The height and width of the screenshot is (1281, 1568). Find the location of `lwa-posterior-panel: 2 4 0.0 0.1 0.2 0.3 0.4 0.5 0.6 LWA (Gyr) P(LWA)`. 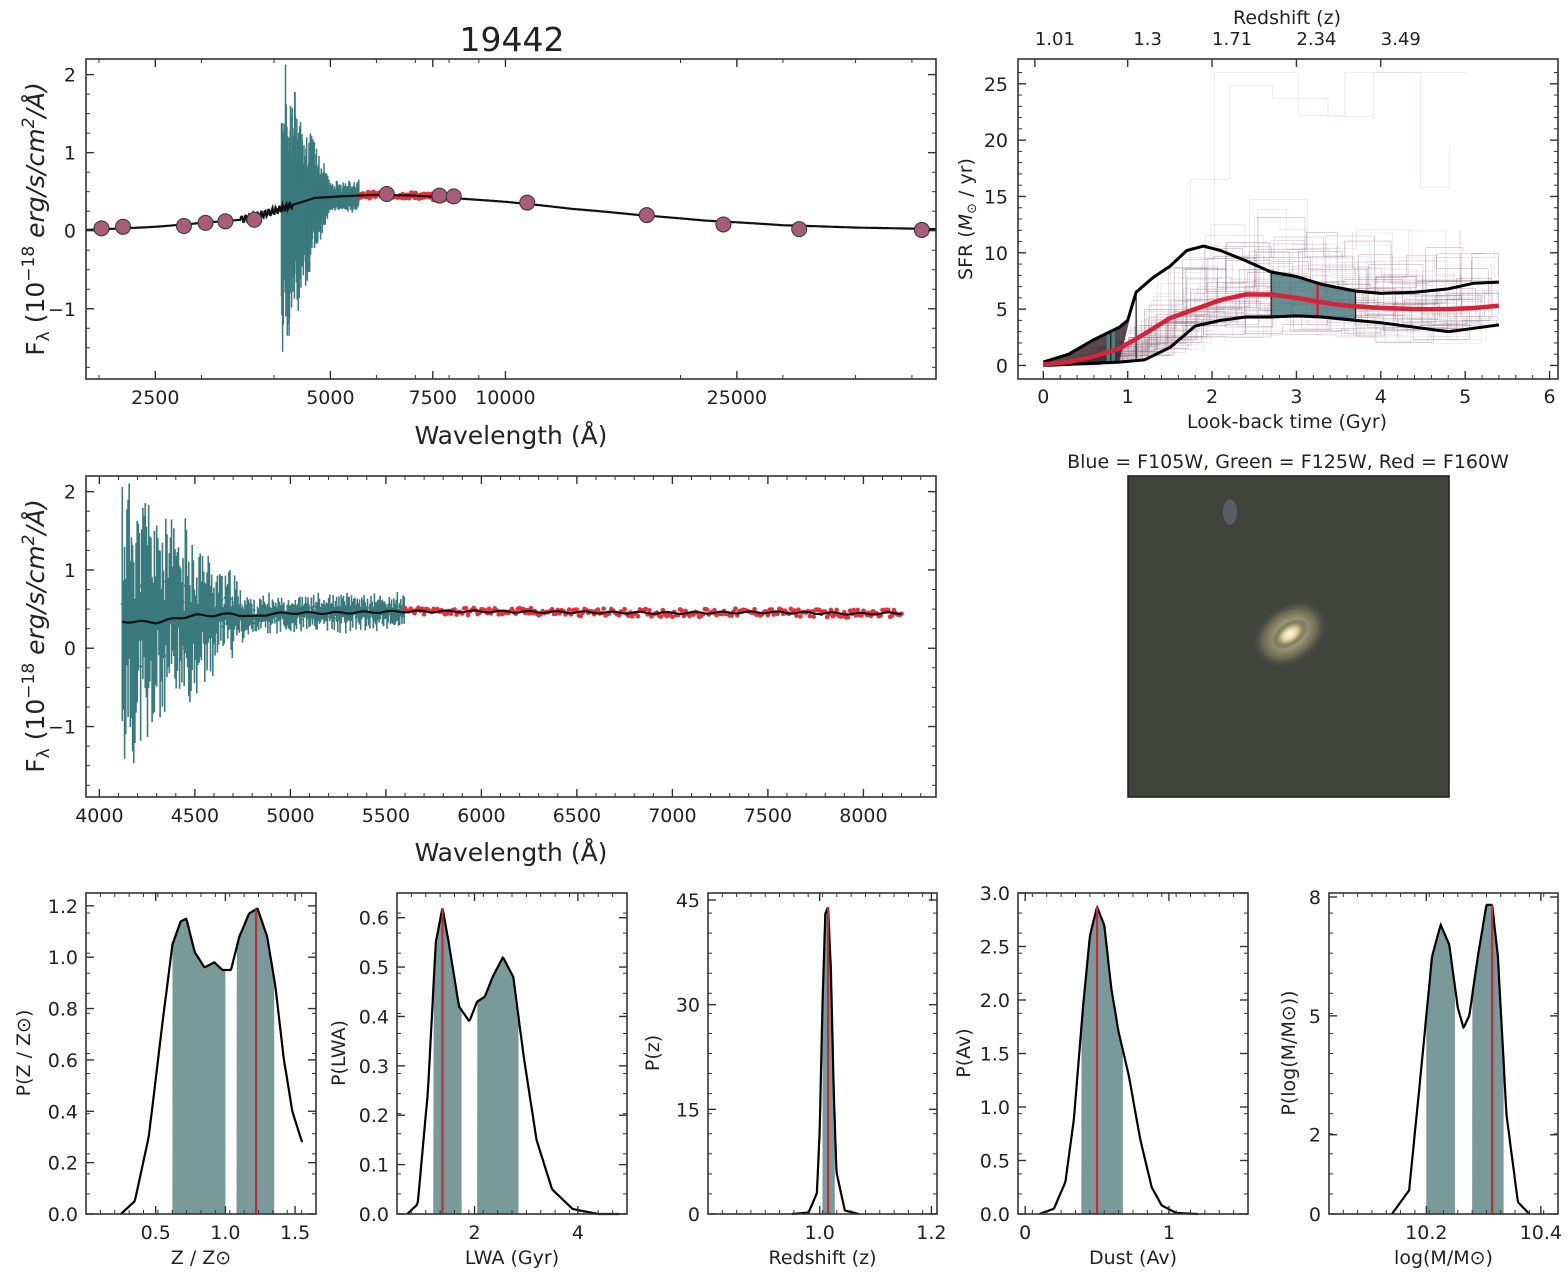

lwa-posterior-panel: 2 4 0.0 0.1 0.2 0.3 0.4 0.5 0.6 LWA (Gyr) P(LWA) is located at coordinates (478, 1080).